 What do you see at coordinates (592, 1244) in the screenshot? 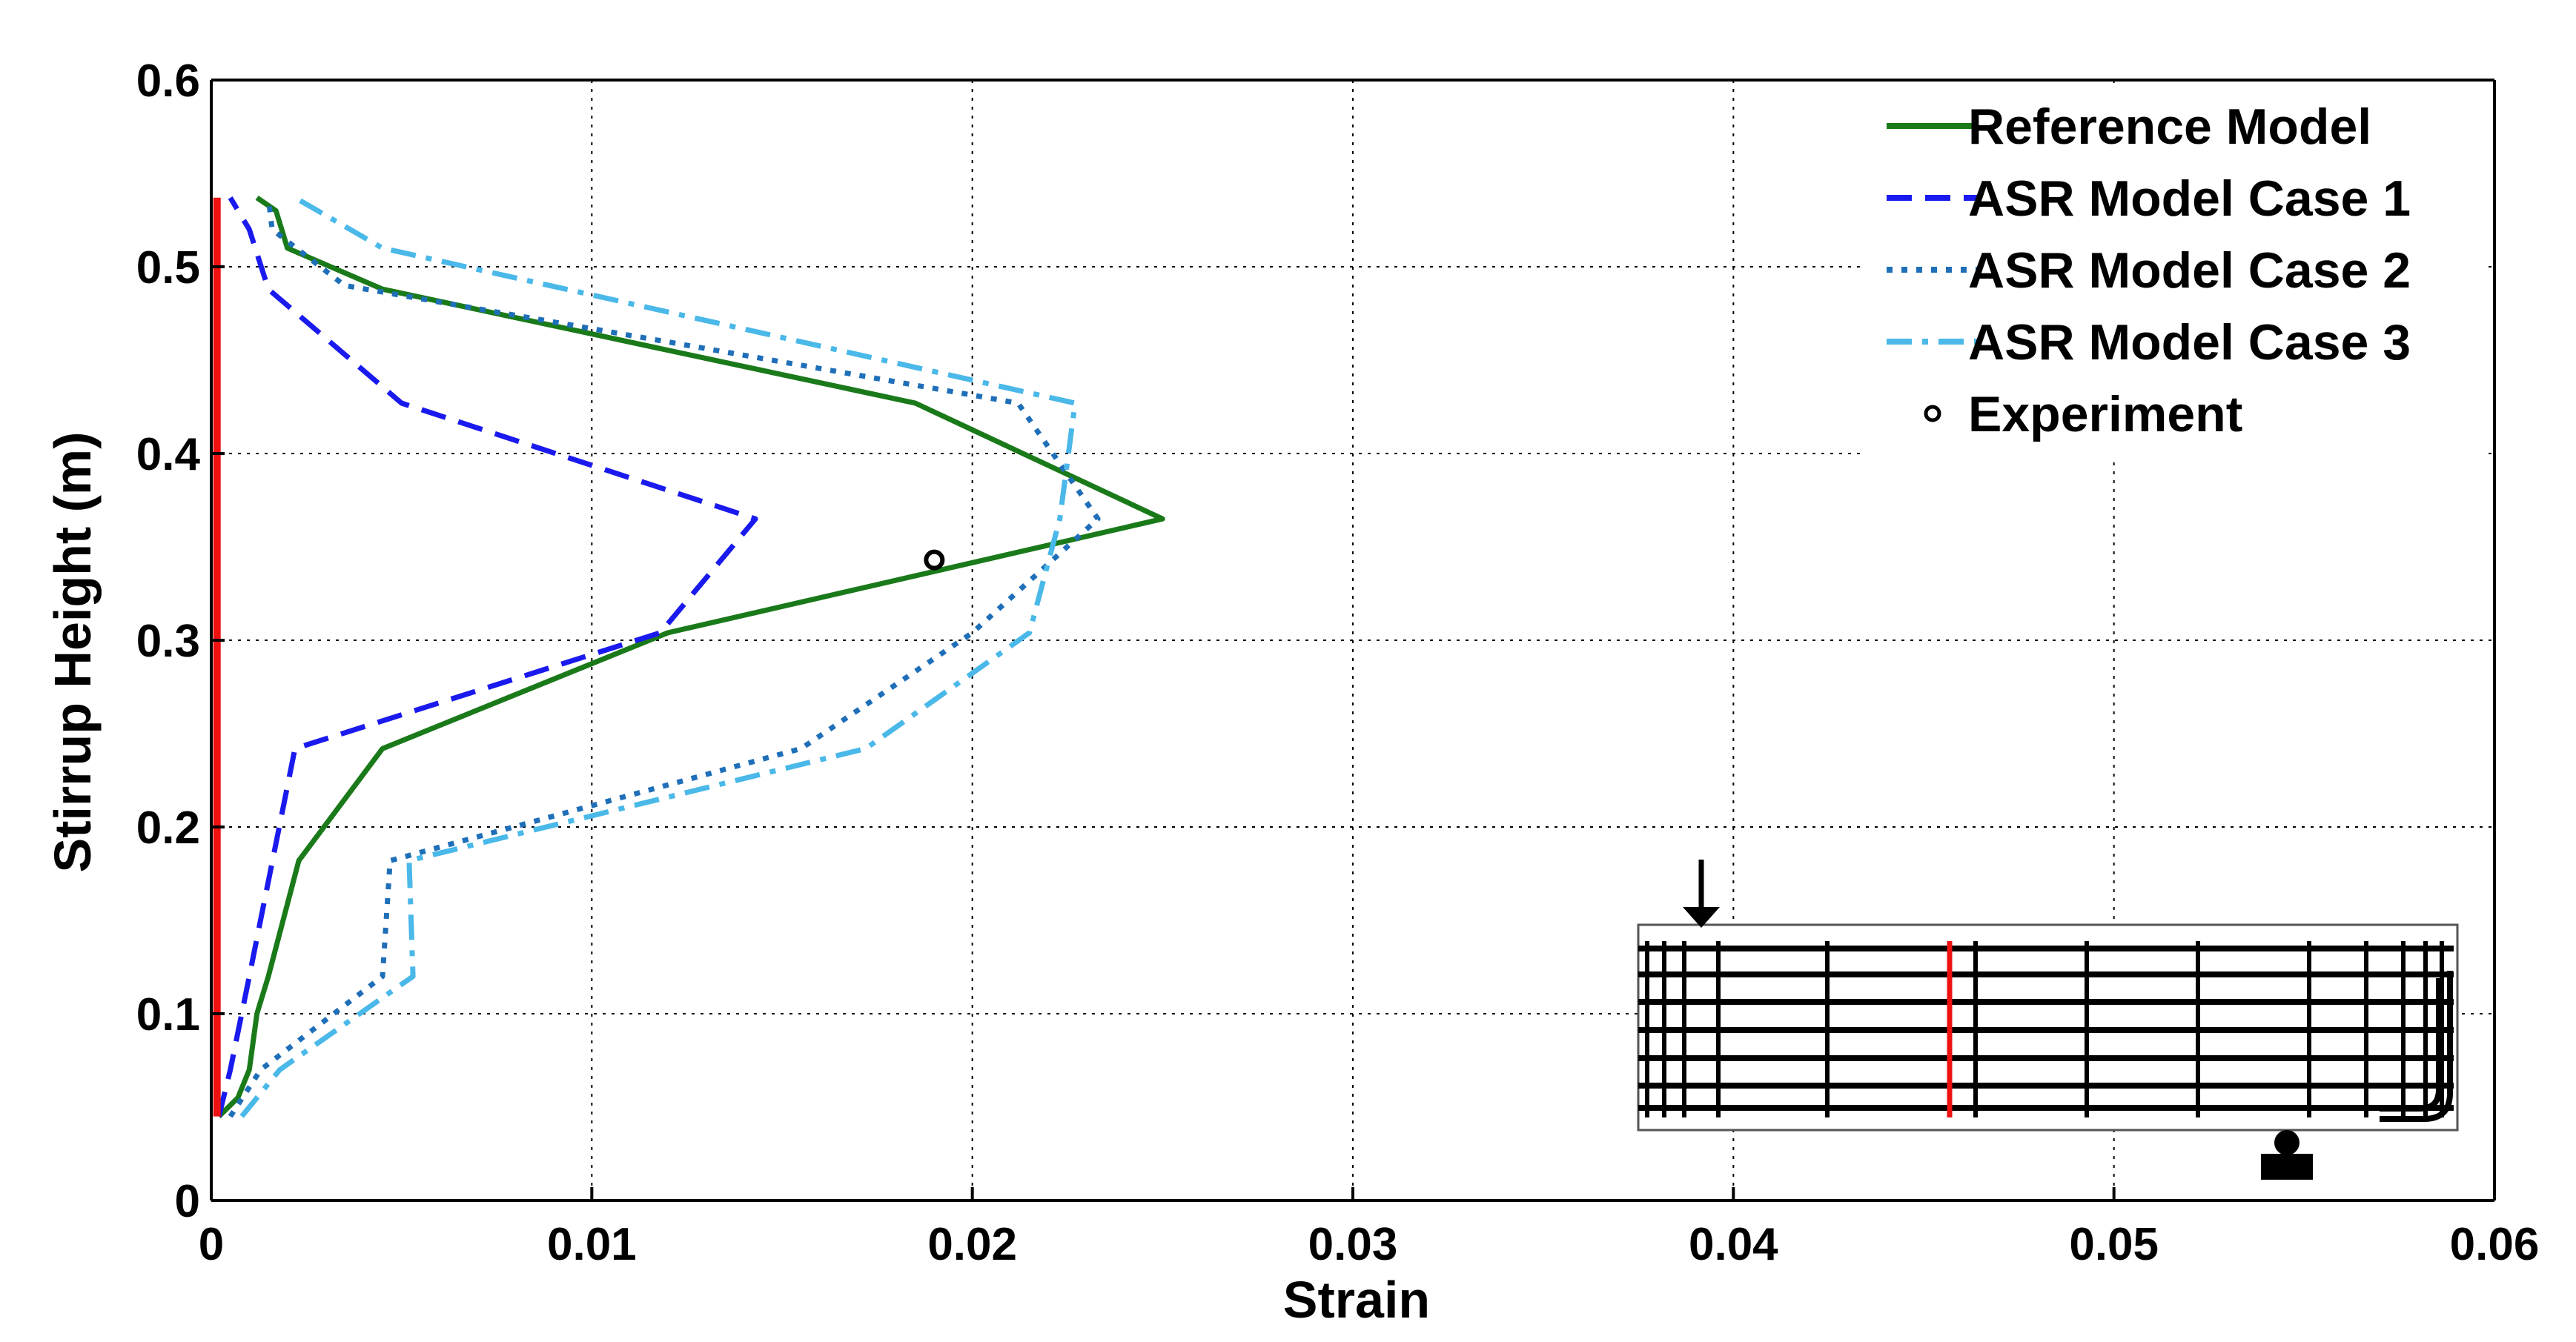
I see `x-tick-label-1: 0.01` at bounding box center [592, 1244].